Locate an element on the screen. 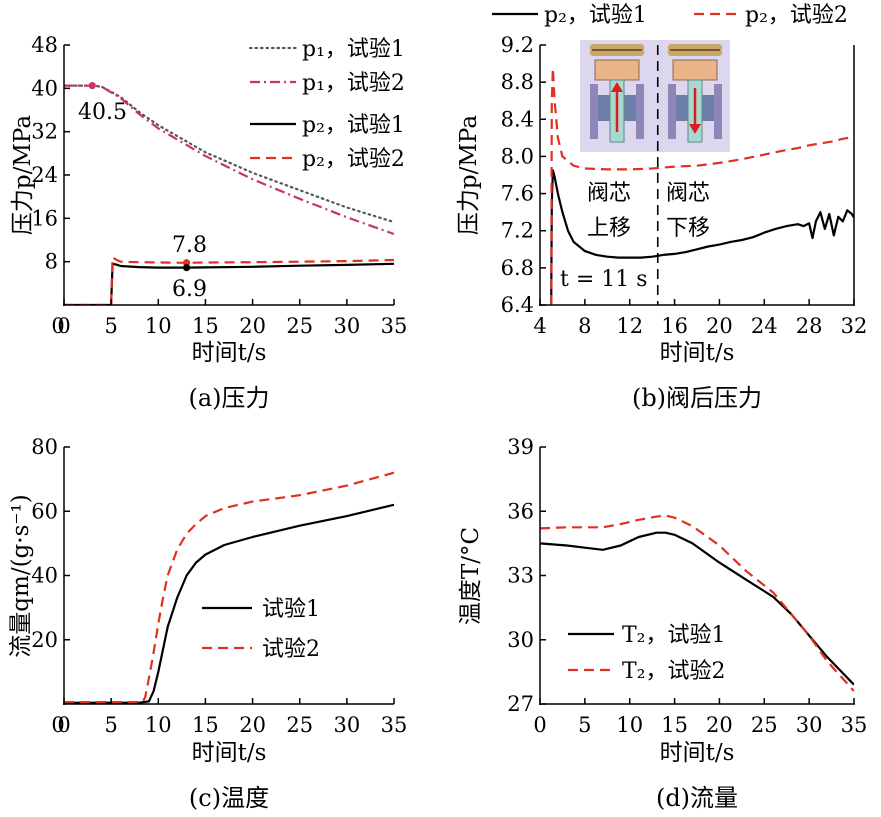 This screenshot has height=817, width=881. panel-d-caption: (d)流量 is located at coordinates (697, 798).